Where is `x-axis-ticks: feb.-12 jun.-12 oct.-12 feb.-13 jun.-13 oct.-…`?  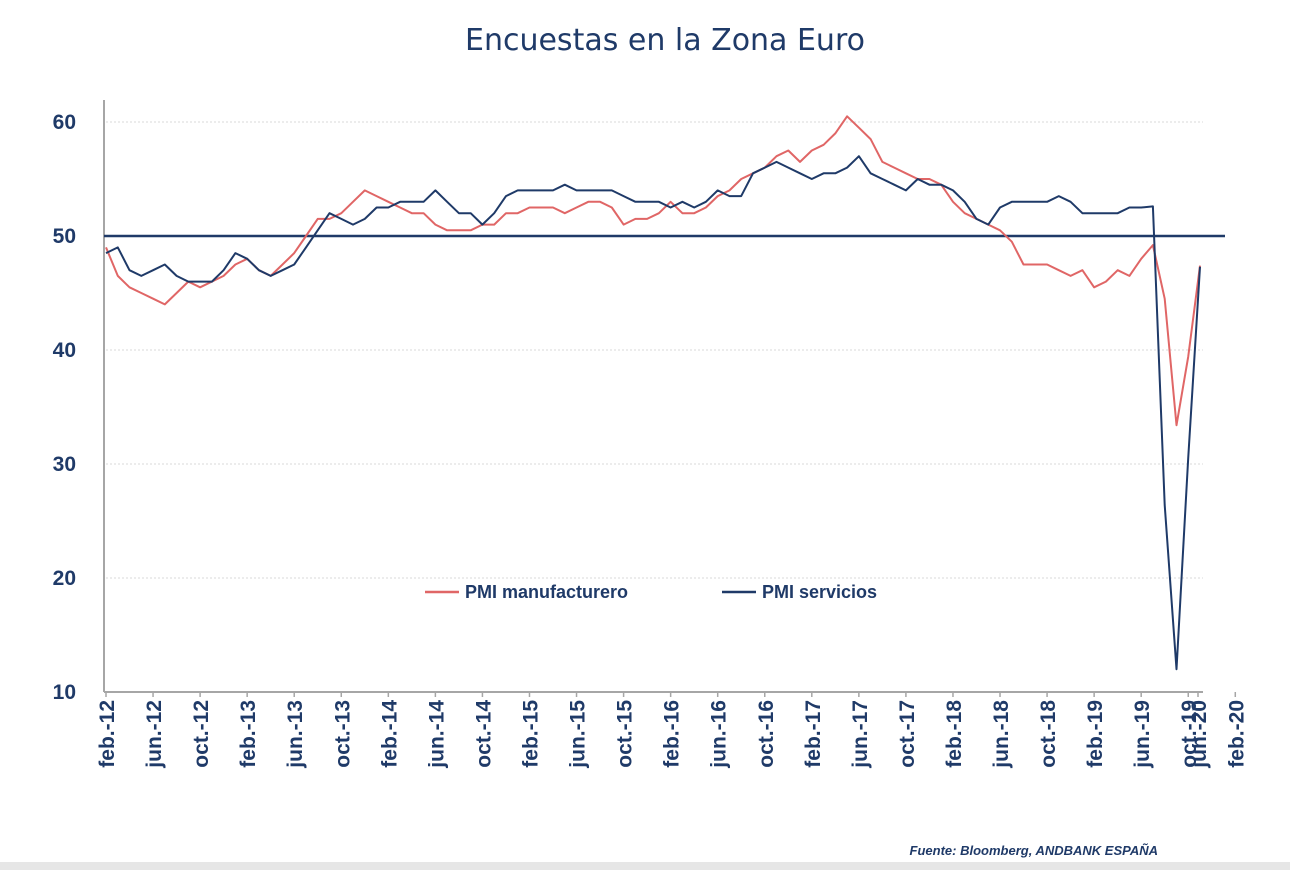
x-axis-ticks: feb.-12 jun.-12 oct.-12 feb.-13 jun.-13 oct.-… is located at coordinates (672, 730).